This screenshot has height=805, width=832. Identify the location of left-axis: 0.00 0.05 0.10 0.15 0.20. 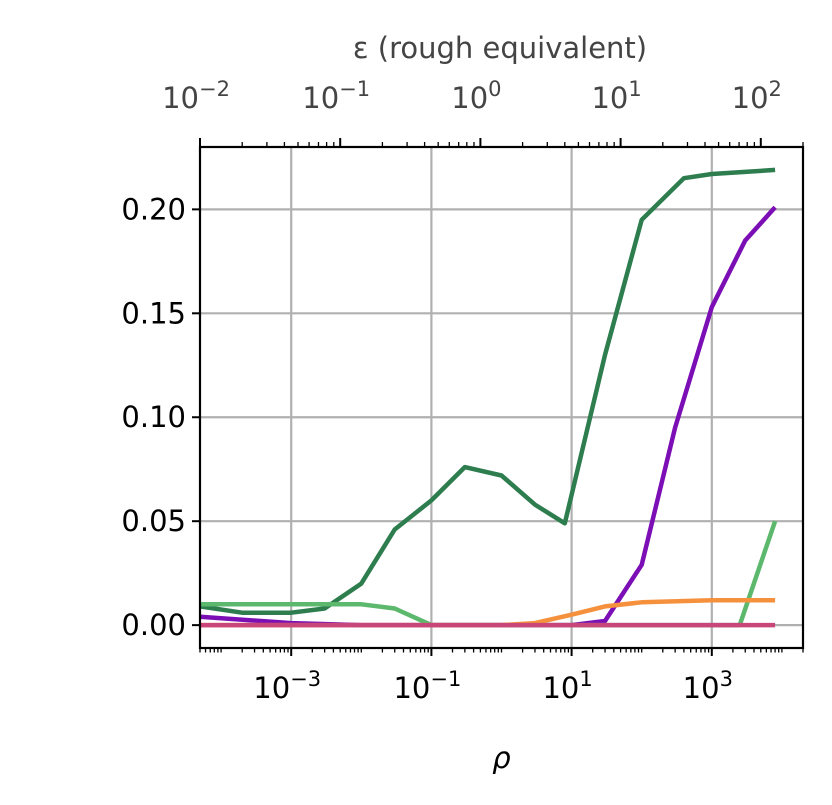
(160, 417).